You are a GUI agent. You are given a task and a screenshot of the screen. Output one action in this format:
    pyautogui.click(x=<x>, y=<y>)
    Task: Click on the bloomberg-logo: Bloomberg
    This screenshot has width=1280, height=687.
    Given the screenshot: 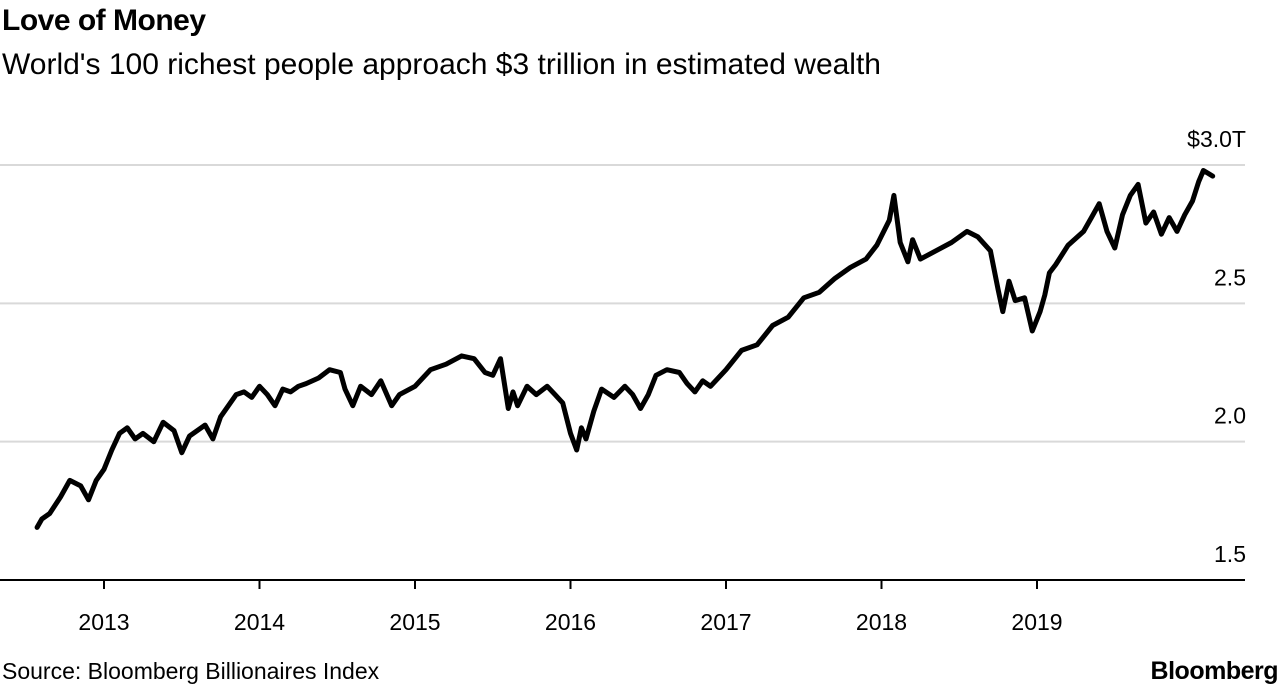 What is the action you would take?
    pyautogui.click(x=1214, y=671)
    